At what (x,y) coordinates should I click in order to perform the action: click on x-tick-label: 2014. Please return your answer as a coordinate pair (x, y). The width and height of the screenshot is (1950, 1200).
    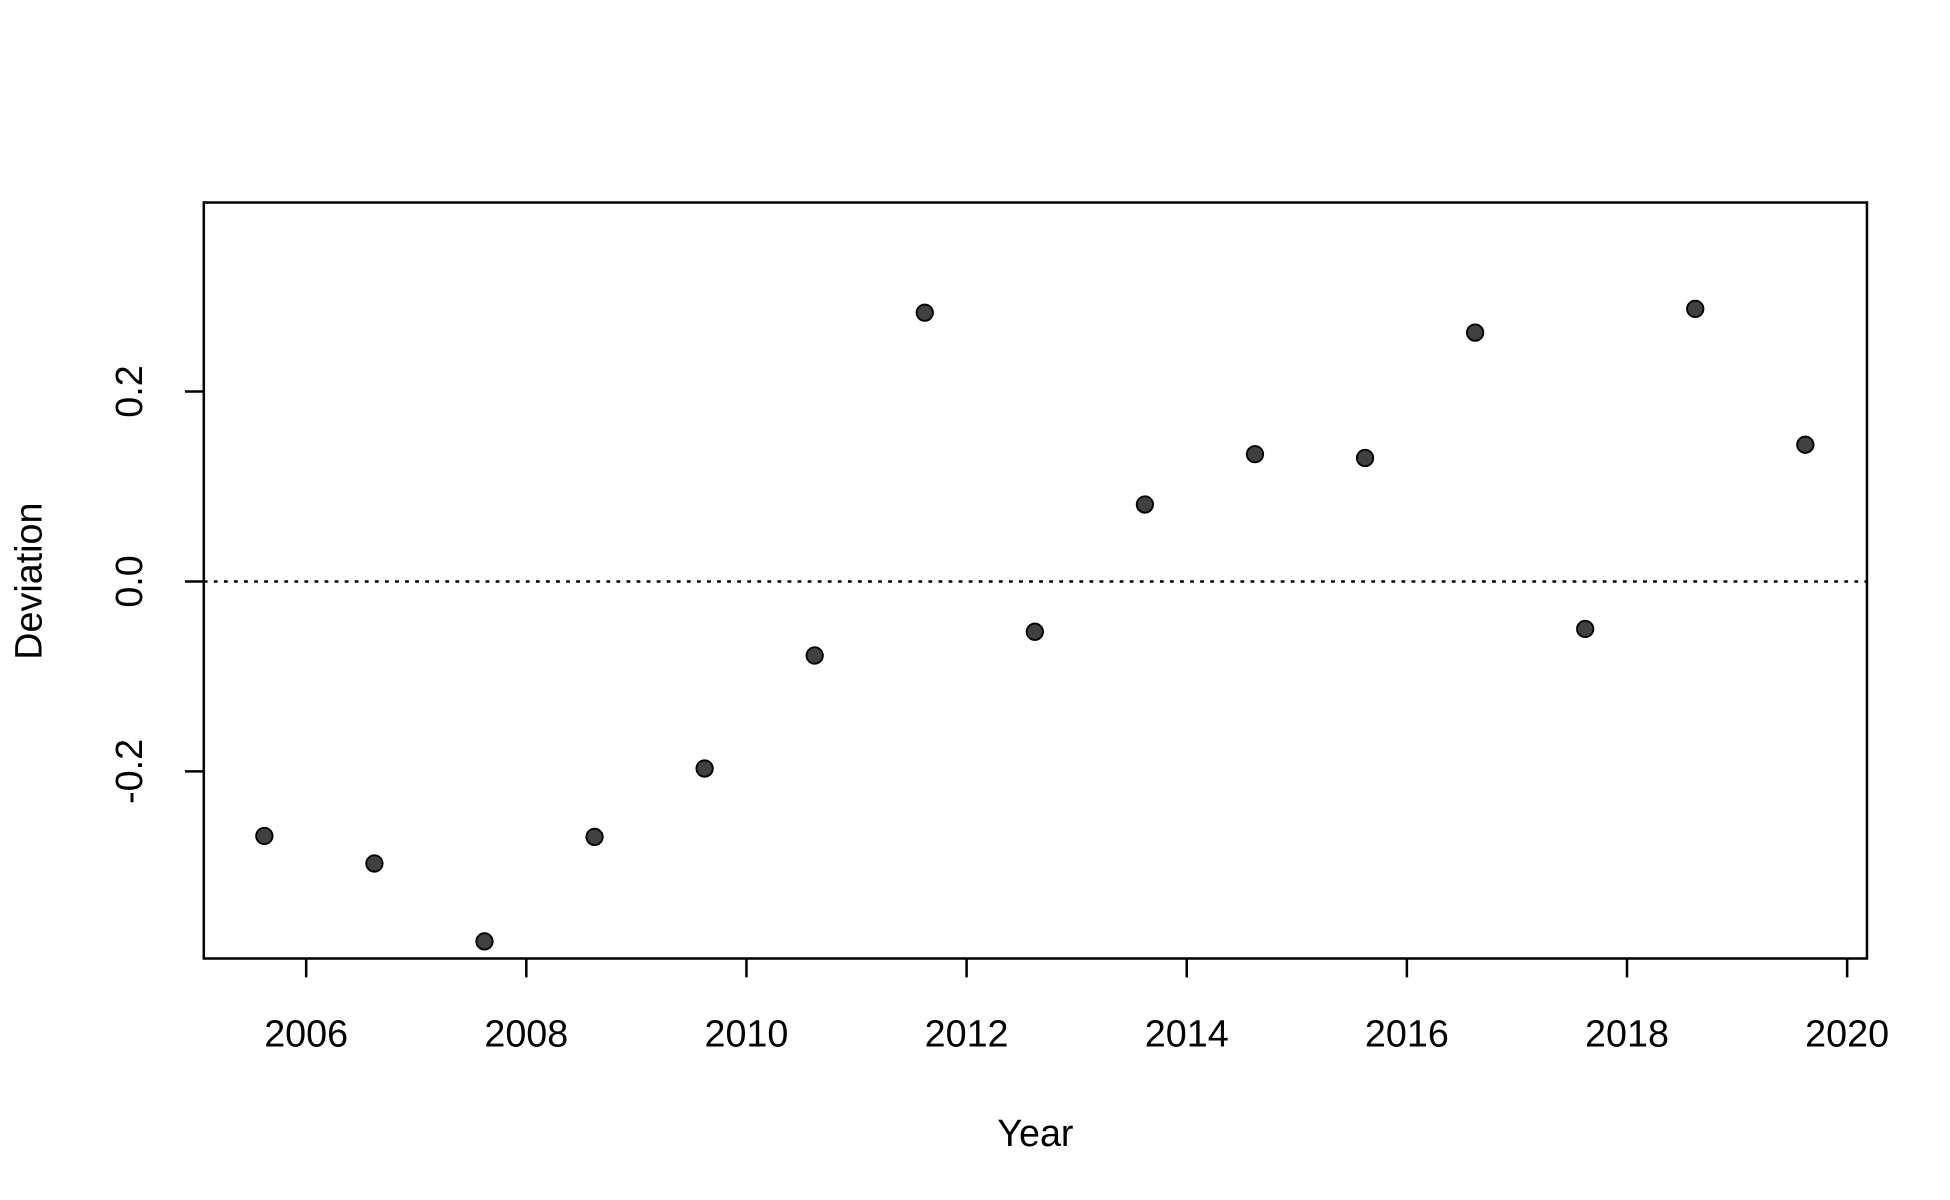
    Looking at the image, I should click on (1187, 1033).